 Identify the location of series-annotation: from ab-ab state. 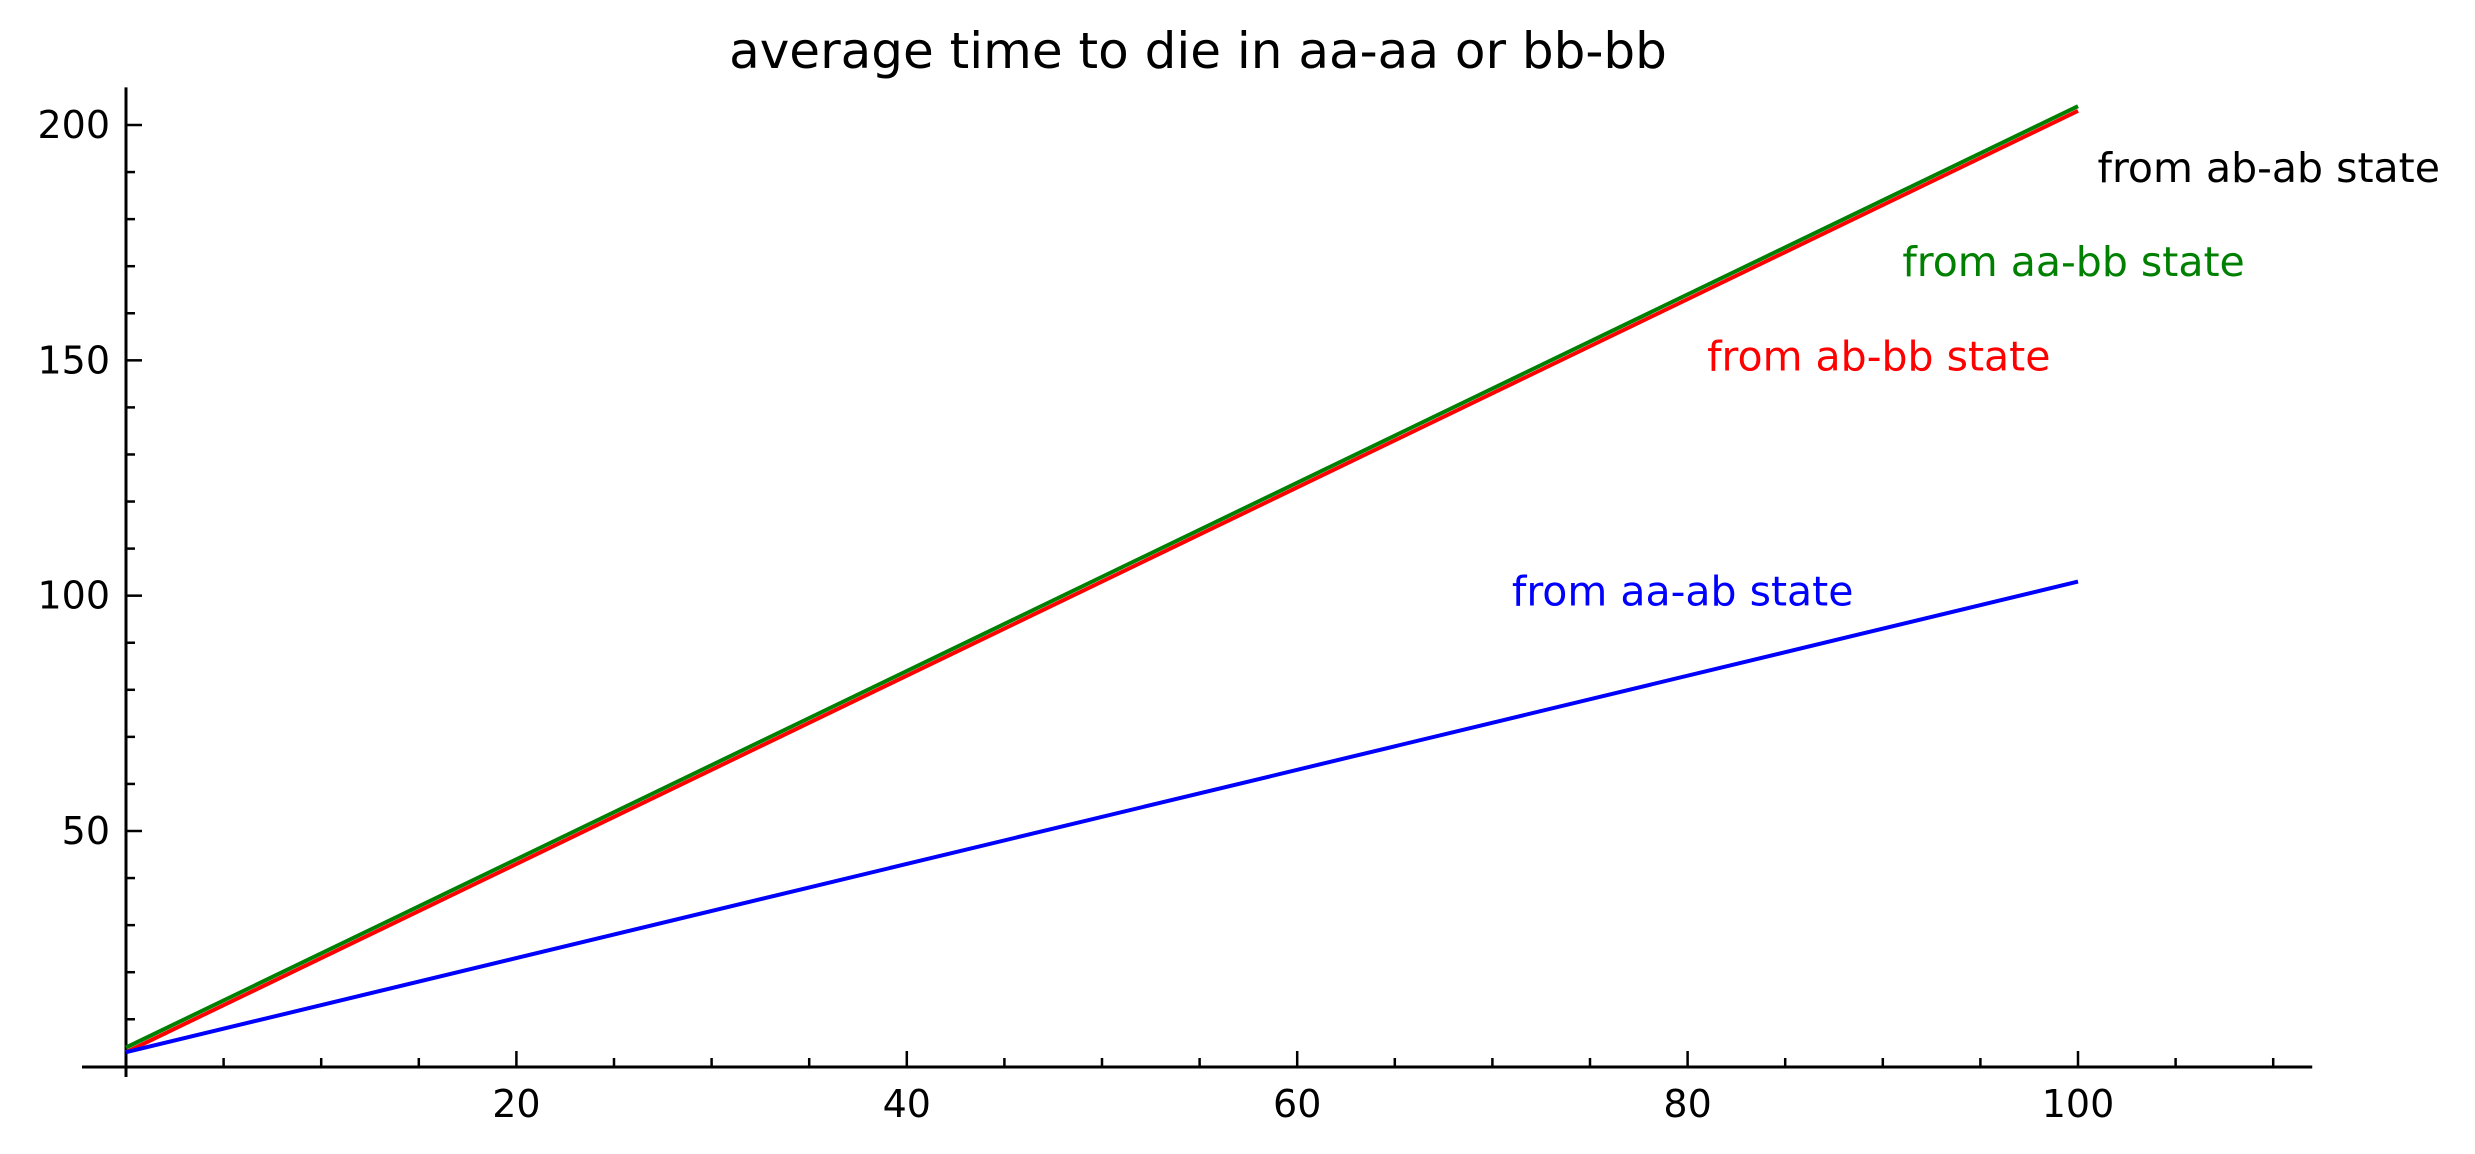
(2269, 168).